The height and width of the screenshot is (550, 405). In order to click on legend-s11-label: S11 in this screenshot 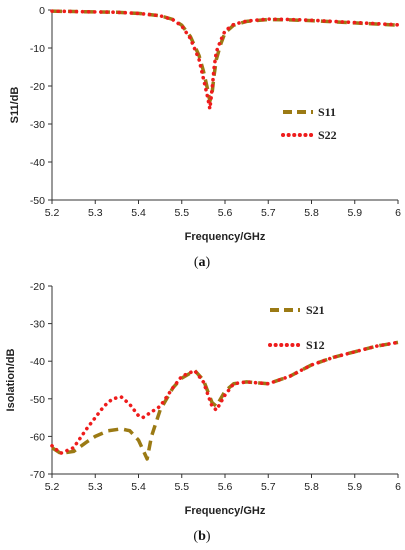, I will do `click(327, 112)`.